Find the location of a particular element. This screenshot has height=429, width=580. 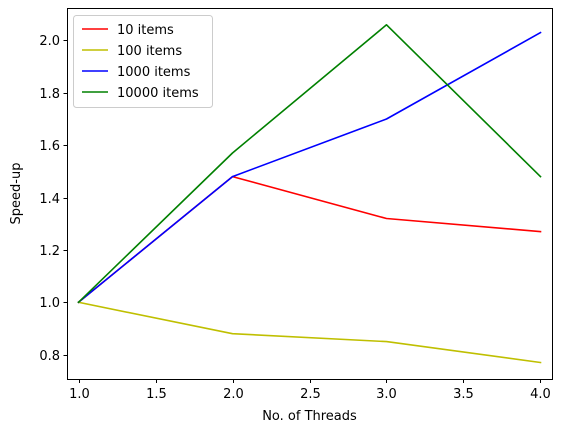

y-tick-label: 1.0 is located at coordinates (49, 303).